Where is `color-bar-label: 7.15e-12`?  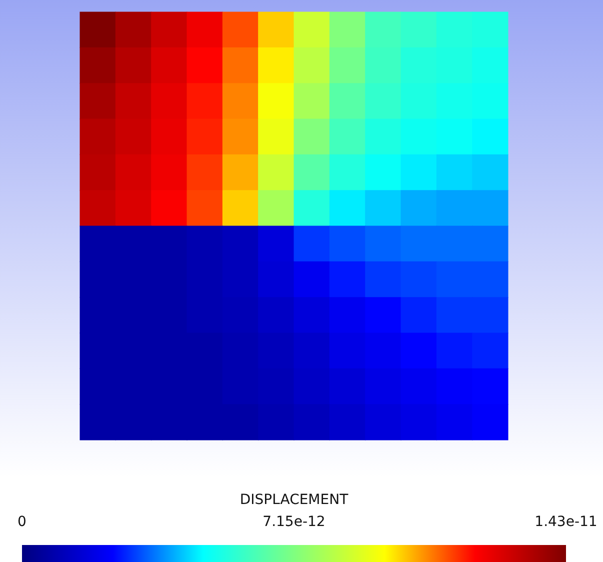 color-bar-label: 7.15e-12 is located at coordinates (294, 522).